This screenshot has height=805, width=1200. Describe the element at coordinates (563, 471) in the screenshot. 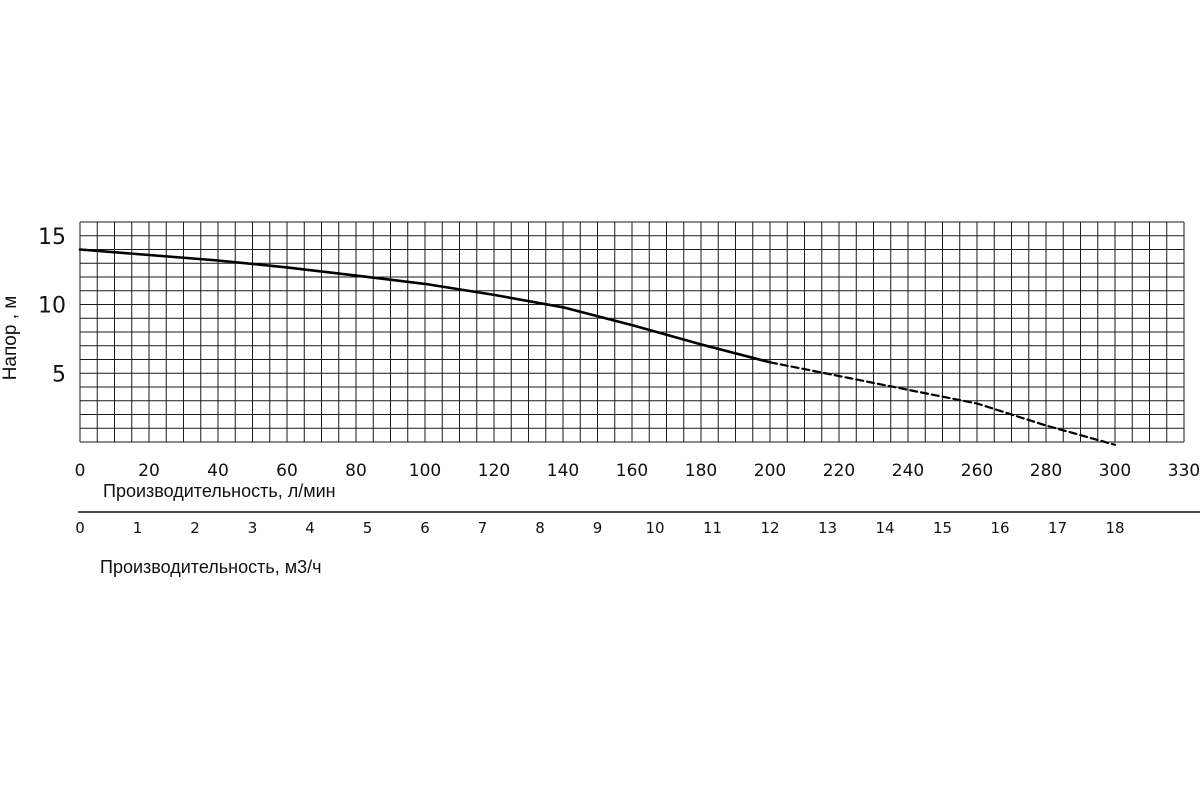

I see `x-tick-label: 140` at that location.